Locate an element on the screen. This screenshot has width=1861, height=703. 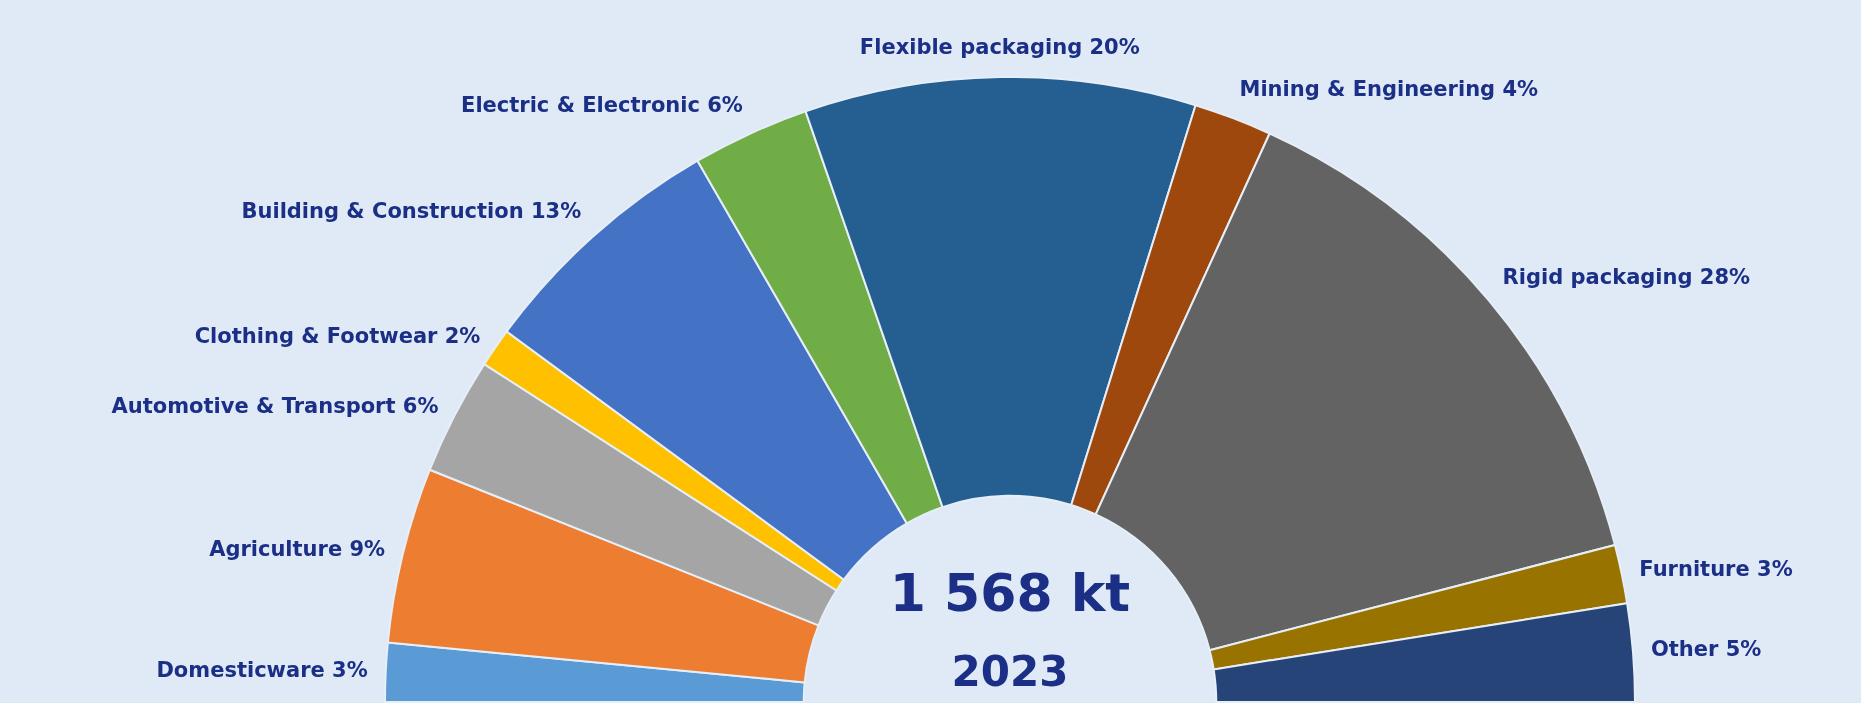
slice-label: Building & Construction 13% is located at coordinates (411, 210).